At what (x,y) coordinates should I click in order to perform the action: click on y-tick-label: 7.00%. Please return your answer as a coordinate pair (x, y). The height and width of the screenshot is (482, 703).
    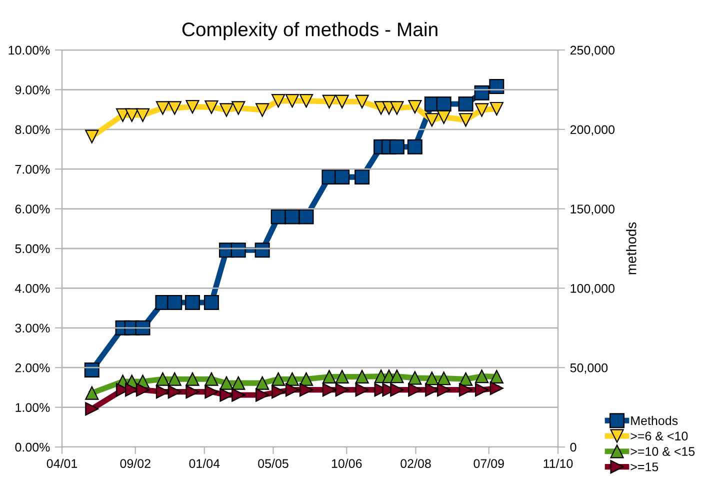
    Looking at the image, I should click on (32, 169).